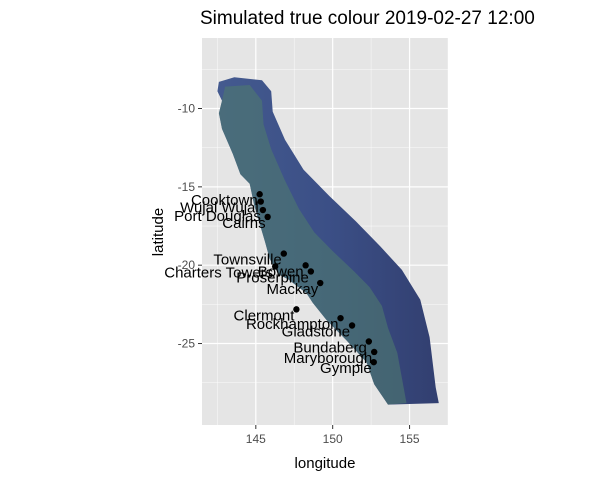 Image resolution: width=600 pixels, height=480 pixels. What do you see at coordinates (346, 368) in the screenshot?
I see `town-label: Gympie` at bounding box center [346, 368].